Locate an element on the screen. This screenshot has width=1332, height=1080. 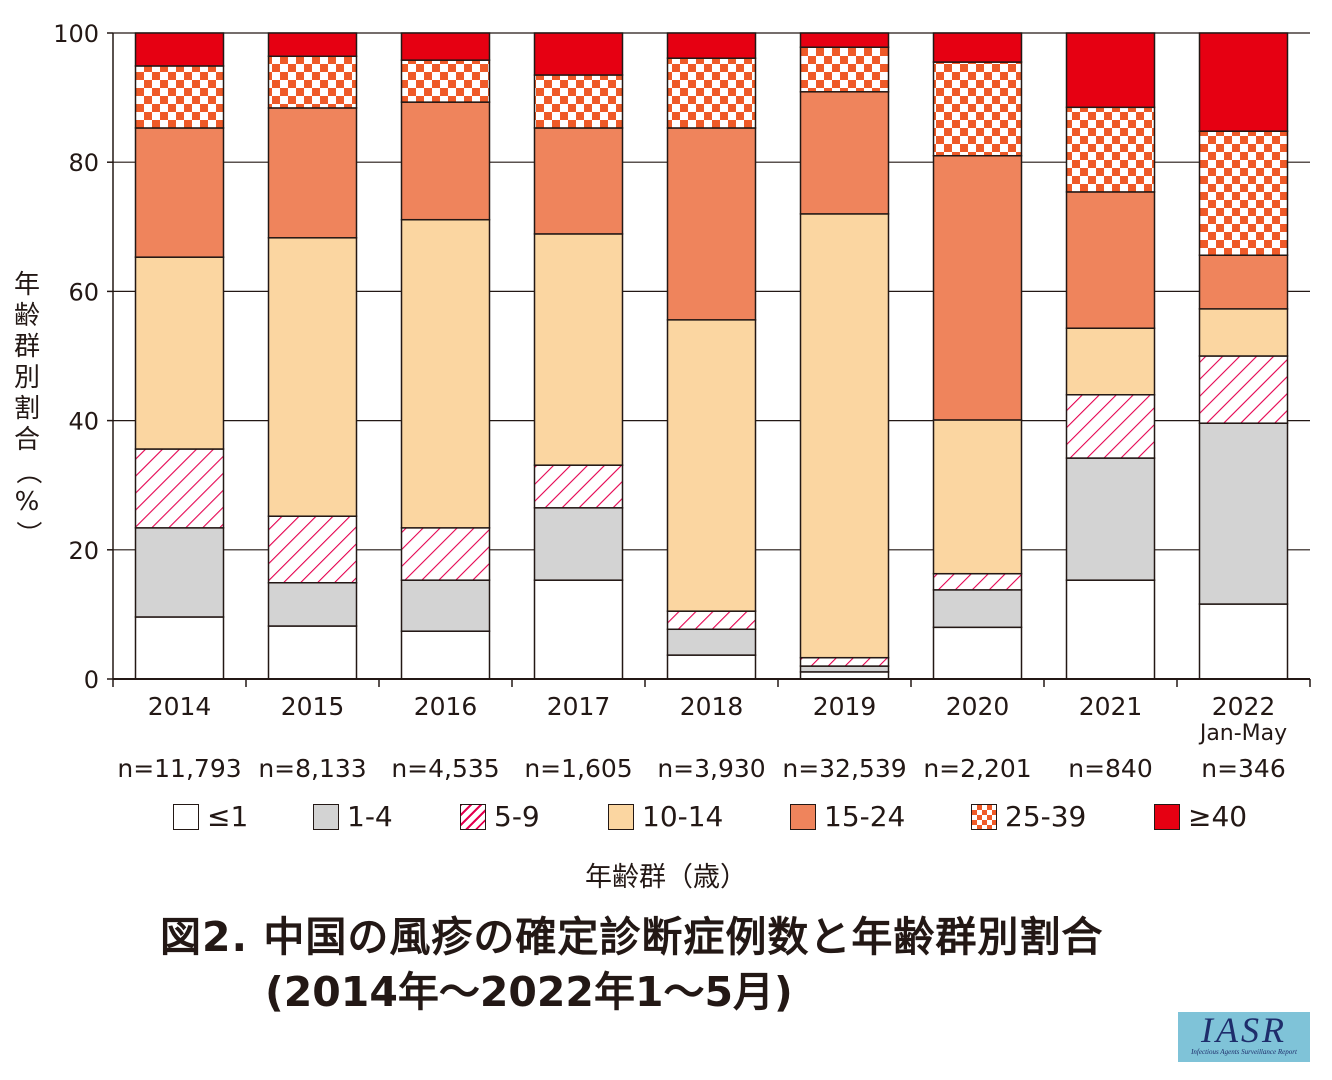
chart-title: 図2. 中国の風疹の確定診断症例数と年齢群別割合 is located at coordinates (632, 937).